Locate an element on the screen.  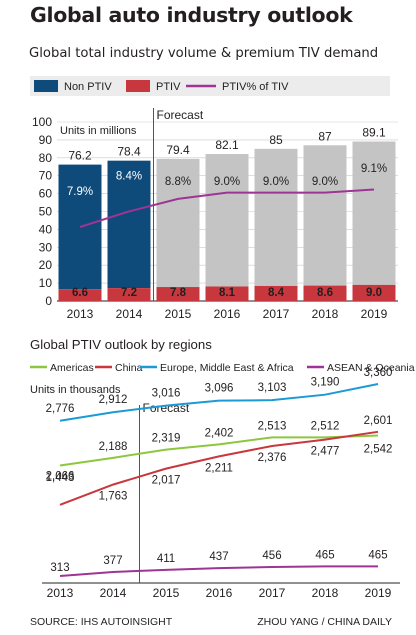
bar-ptiv-label: 7.8 is located at coordinates (178, 293).